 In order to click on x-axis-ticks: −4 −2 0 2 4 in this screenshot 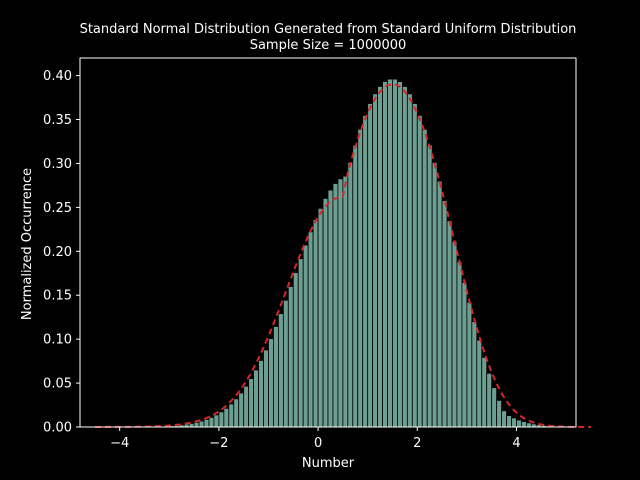, I will do `click(315, 439)`.